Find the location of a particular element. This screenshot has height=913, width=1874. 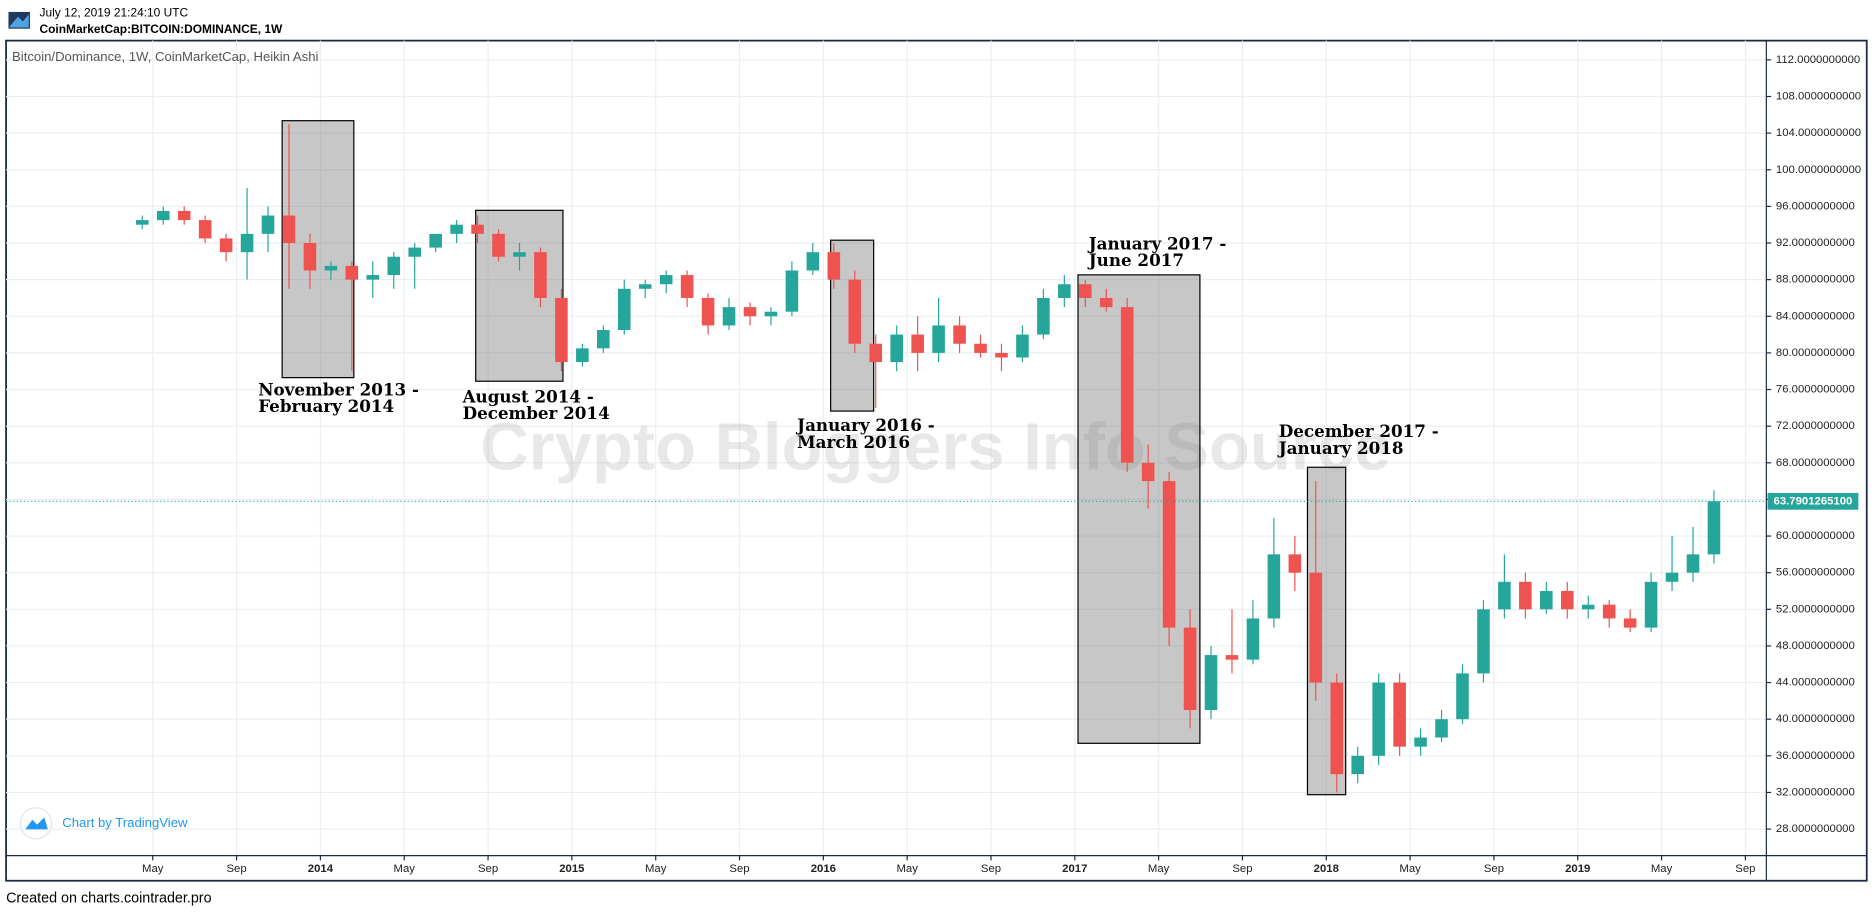

y-tick-label: 104.0000000000 is located at coordinates (1818, 133).